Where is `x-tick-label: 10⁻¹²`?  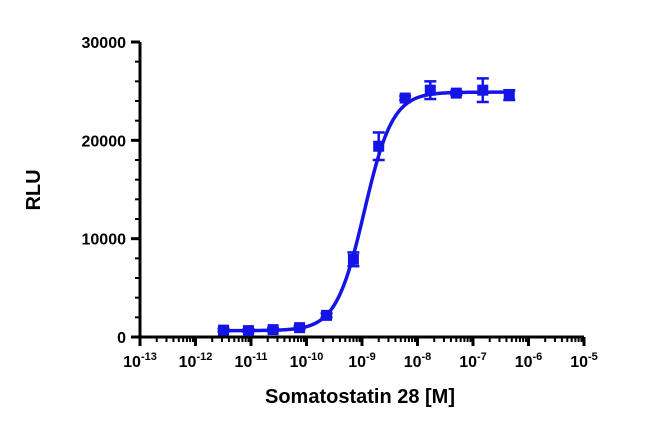
x-tick-label: 10⁻¹² is located at coordinates (196, 361).